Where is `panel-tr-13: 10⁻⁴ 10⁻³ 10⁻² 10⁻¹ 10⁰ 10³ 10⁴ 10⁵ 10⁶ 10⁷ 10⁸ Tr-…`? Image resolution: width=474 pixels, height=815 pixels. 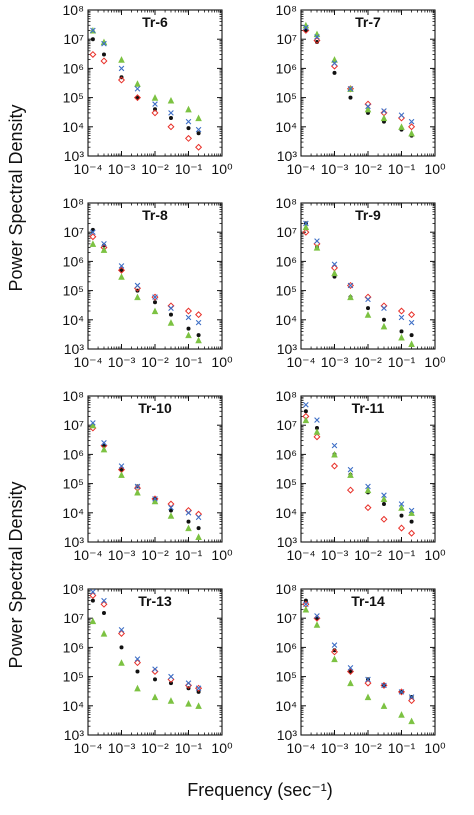 panel-tr-13: 10⁻⁴ 10⁻³ 10⁻² 10⁻¹ 10⁰ 10³ 10⁴ 10⁵ 10⁶ 10⁷ 10⁸ Tr-… is located at coordinates (147, 668).